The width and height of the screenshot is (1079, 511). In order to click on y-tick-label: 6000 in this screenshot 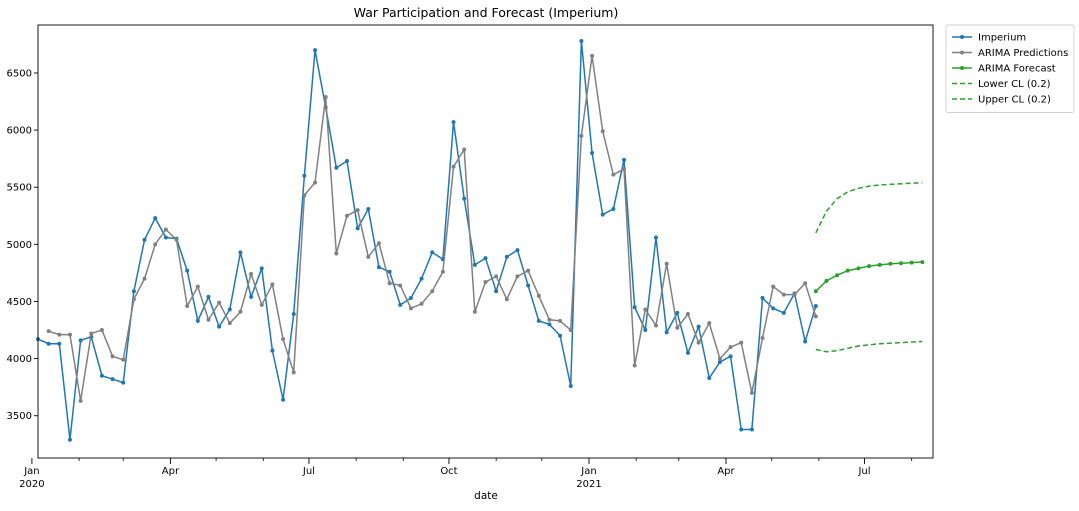, I will do `click(19, 131)`.